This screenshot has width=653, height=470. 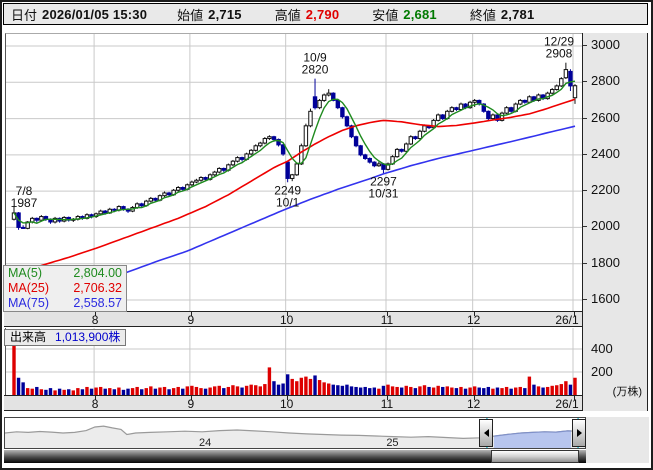 What do you see at coordinates (24, 203) in the screenshot?
I see `svg-text: 1987` at bounding box center [24, 203].